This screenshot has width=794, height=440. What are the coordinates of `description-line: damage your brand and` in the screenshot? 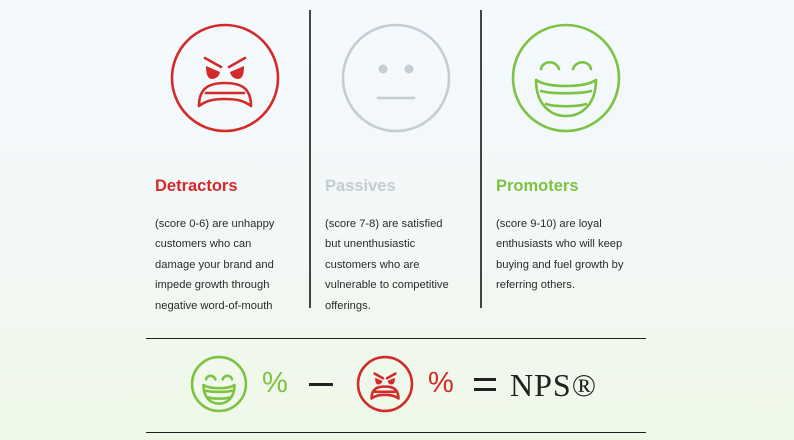 It's located at (214, 264).